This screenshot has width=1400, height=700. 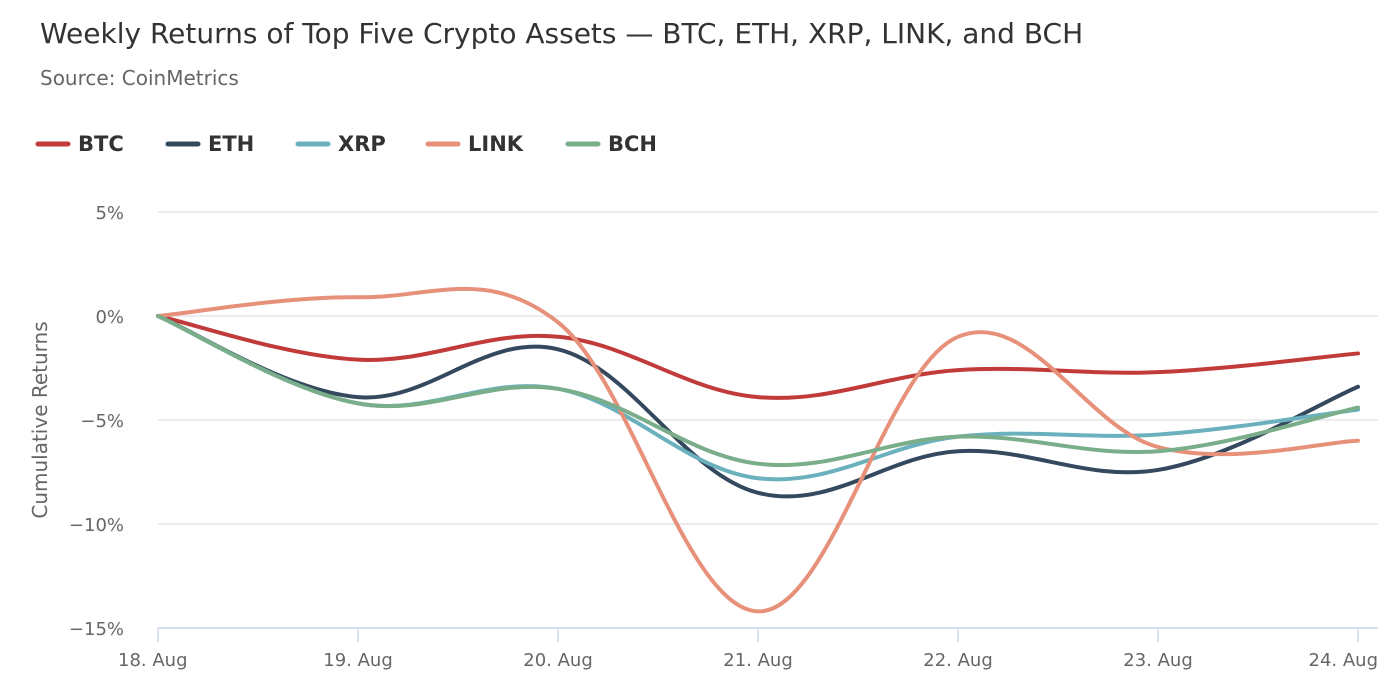 What do you see at coordinates (358, 660) in the screenshot?
I see `x-tick-label: 19. Aug` at bounding box center [358, 660].